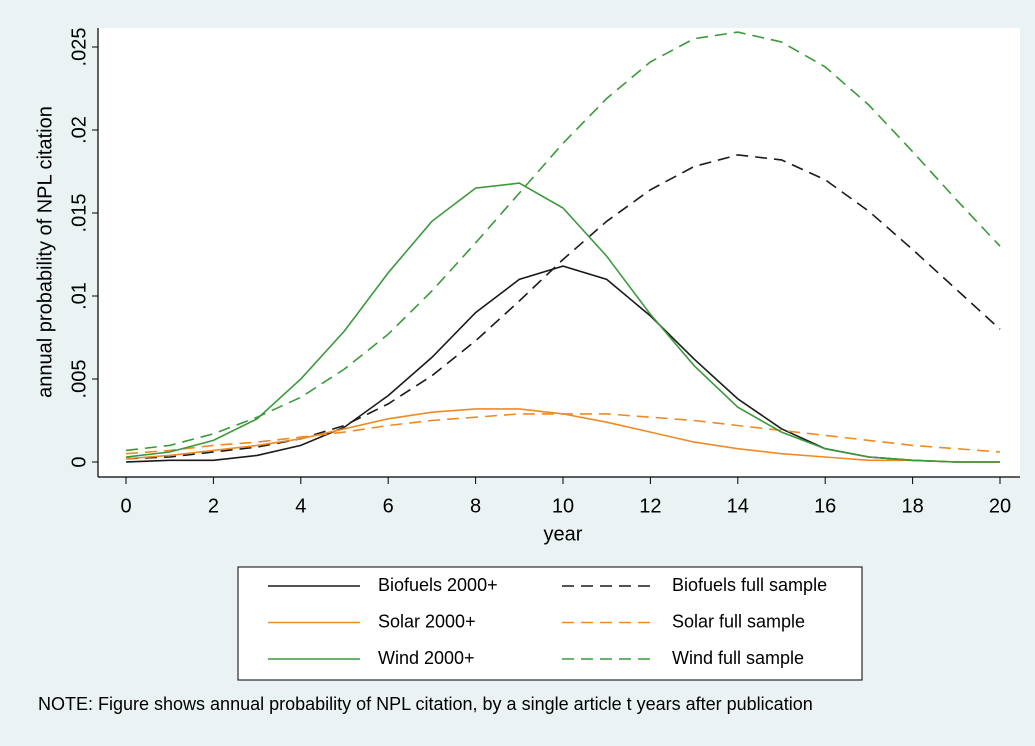 The image size is (1035, 746). Describe the element at coordinates (563, 534) in the screenshot. I see `x-axis-title: year` at that location.